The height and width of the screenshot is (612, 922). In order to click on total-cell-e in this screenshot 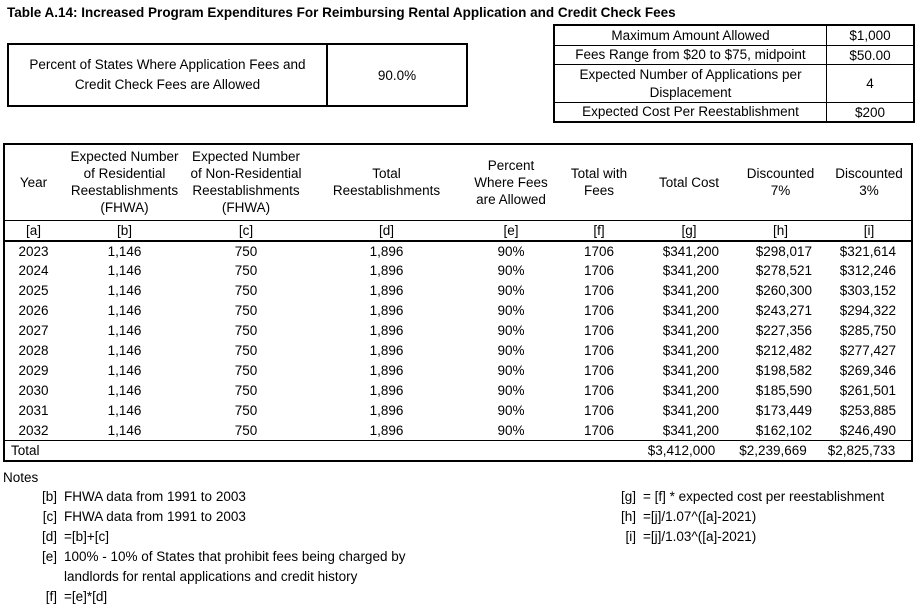, I will do `click(511, 450)`.